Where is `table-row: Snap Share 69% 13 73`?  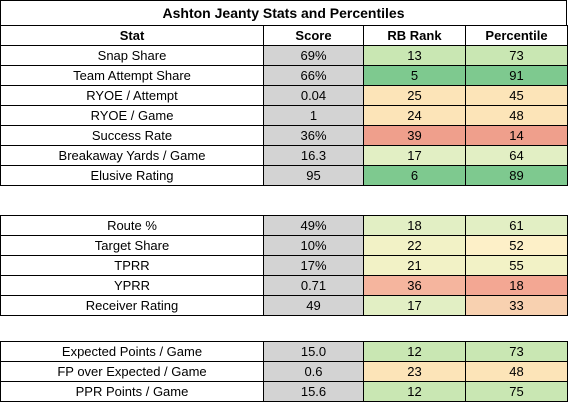
table-row: Snap Share 69% 13 73 is located at coordinates (284, 55).